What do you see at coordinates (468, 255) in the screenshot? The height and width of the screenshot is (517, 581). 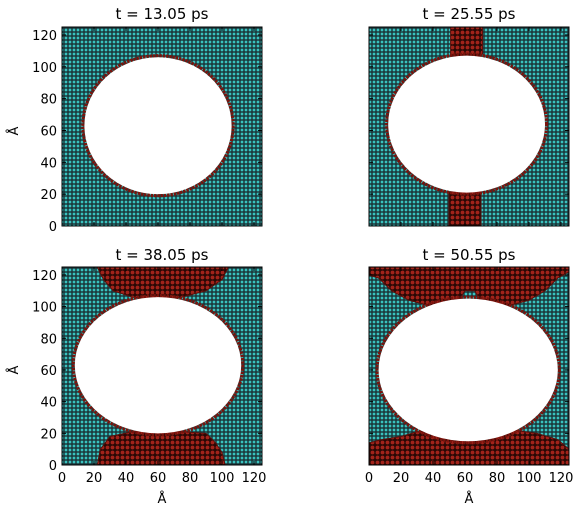 I see `panel-title: t = 50.55 ps` at bounding box center [468, 255].